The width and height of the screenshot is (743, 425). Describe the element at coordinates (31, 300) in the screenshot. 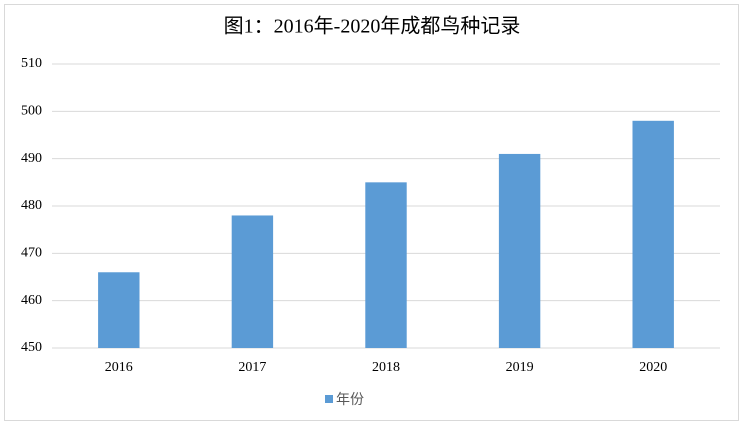

I see `y-tick-label: 460` at that location.